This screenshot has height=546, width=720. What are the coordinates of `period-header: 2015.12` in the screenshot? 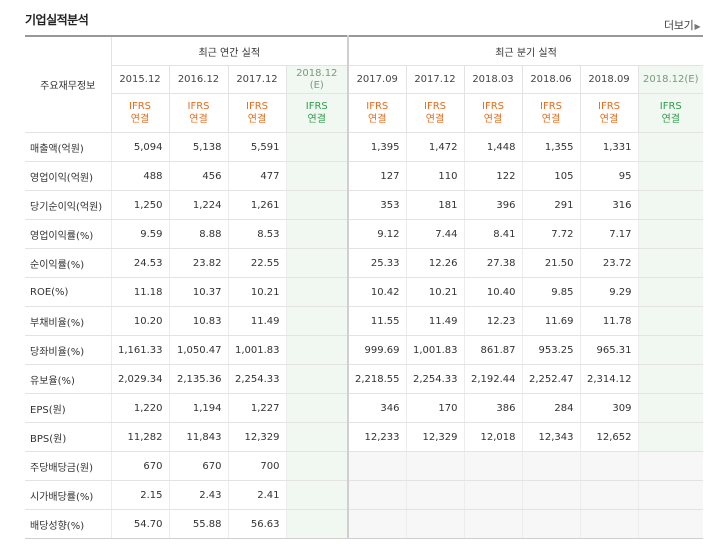 It's located at (139, 79).